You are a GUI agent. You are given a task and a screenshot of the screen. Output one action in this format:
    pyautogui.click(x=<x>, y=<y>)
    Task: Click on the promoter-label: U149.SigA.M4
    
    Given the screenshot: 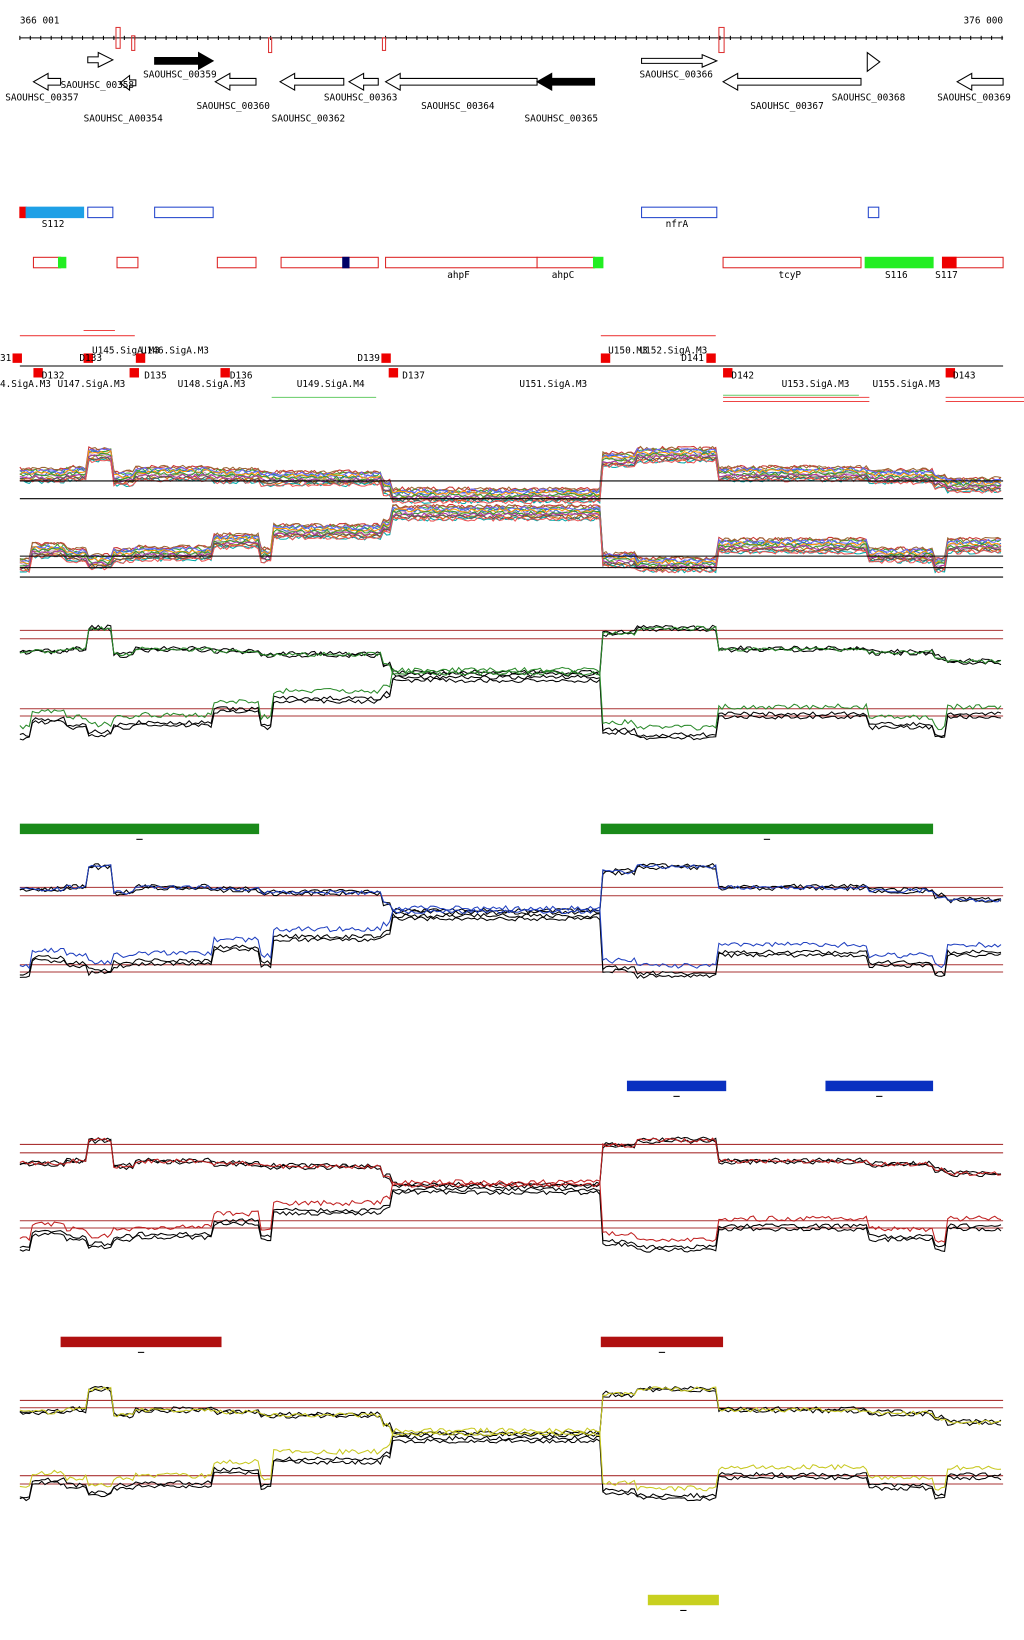 What is the action you would take?
    pyautogui.click(x=331, y=384)
    